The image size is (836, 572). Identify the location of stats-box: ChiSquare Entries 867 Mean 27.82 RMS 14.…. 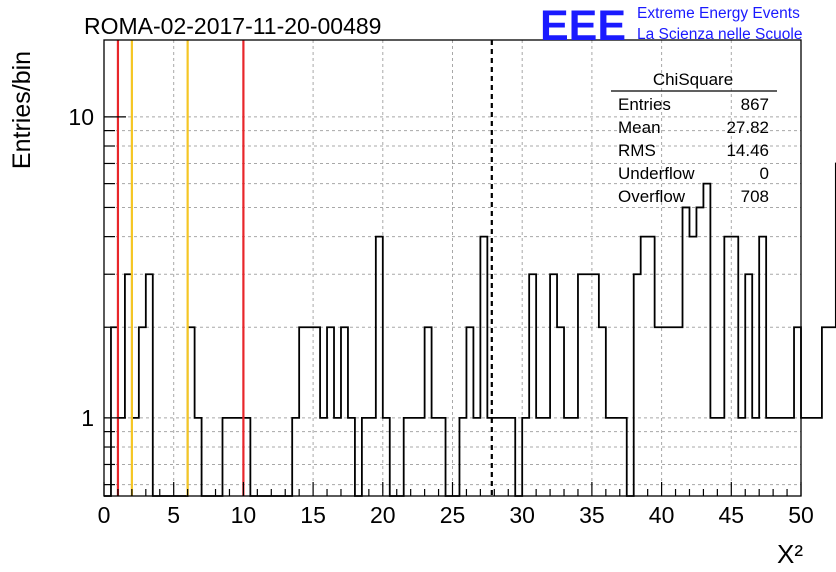
(694, 138).